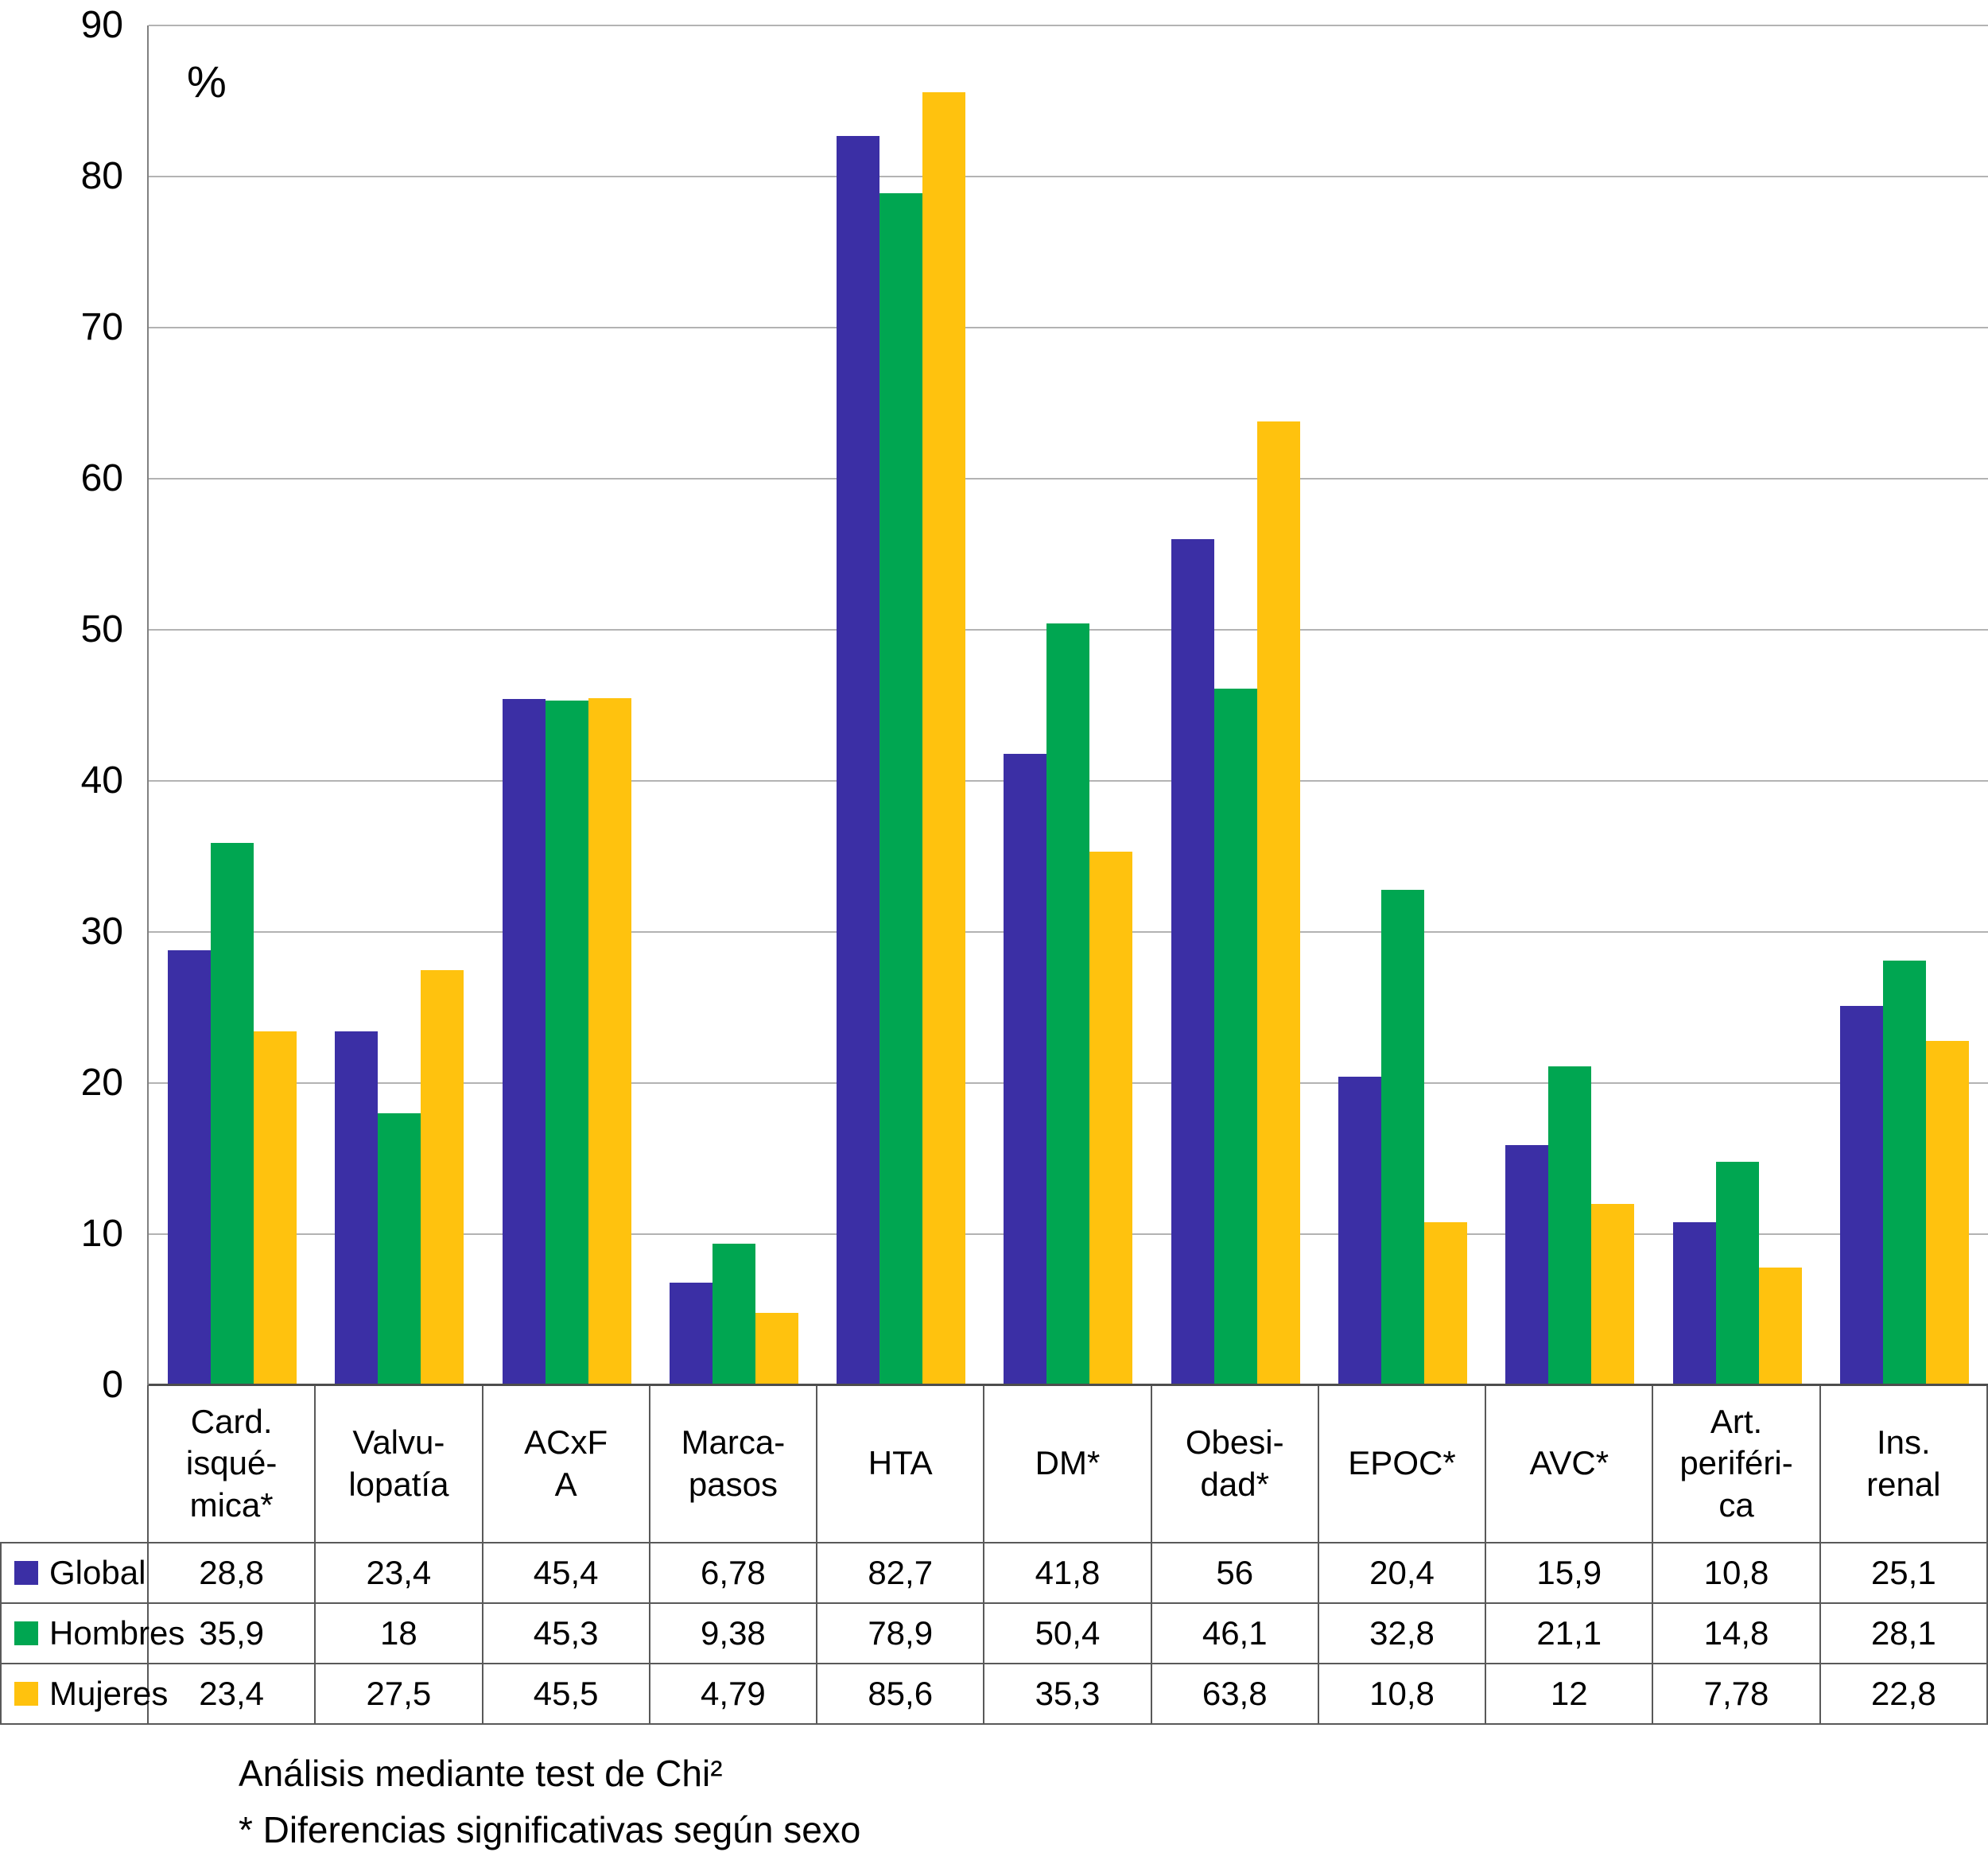 Image resolution: width=1988 pixels, height=1856 pixels. I want to click on category-label: EPOC*, so click(1402, 1464).